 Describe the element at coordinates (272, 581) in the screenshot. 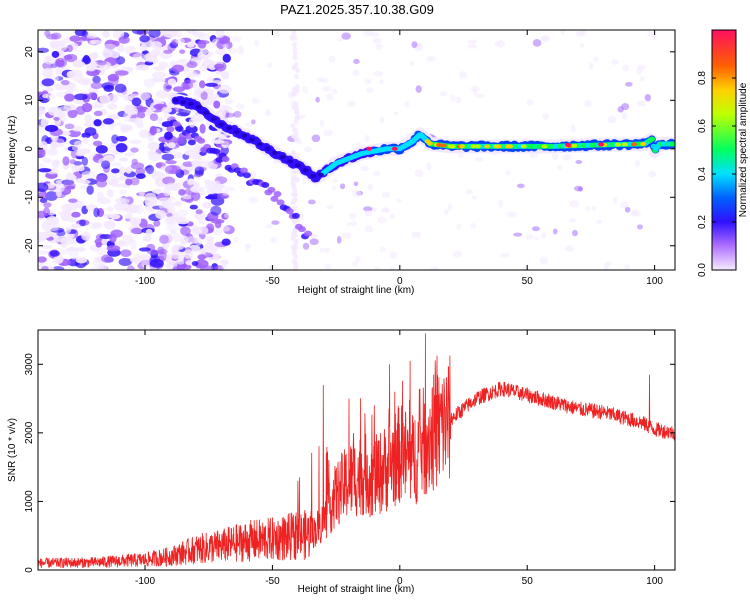

I see `snr-x-tick-label: -50` at that location.